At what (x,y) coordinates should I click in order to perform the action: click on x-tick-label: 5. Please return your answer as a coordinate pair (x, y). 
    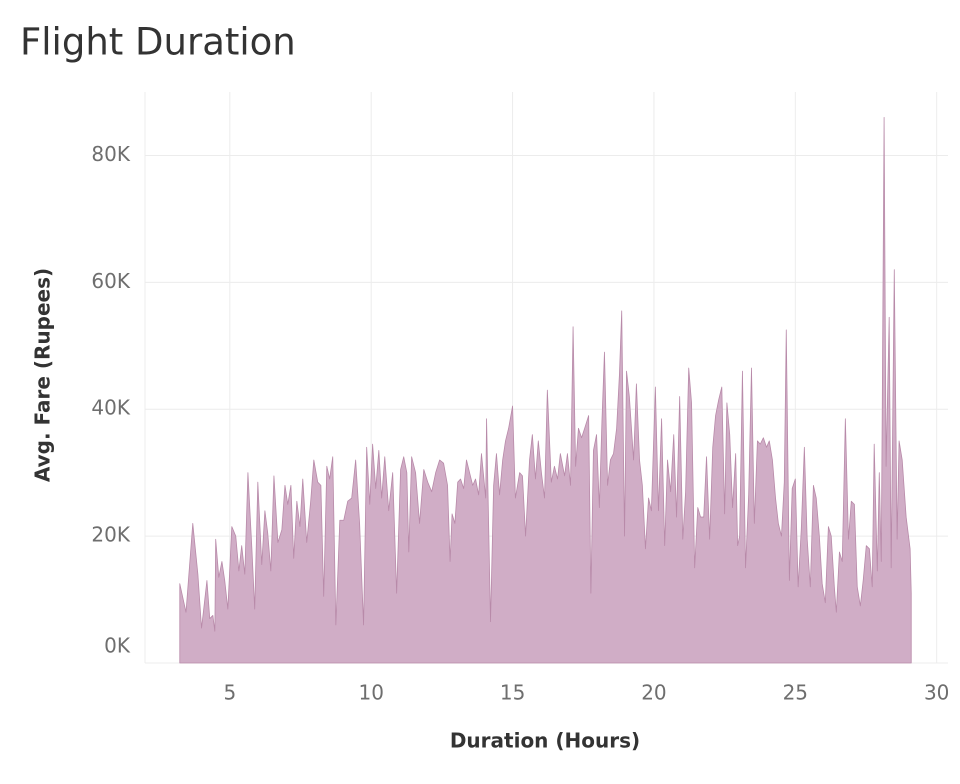
    Looking at the image, I should click on (229, 693).